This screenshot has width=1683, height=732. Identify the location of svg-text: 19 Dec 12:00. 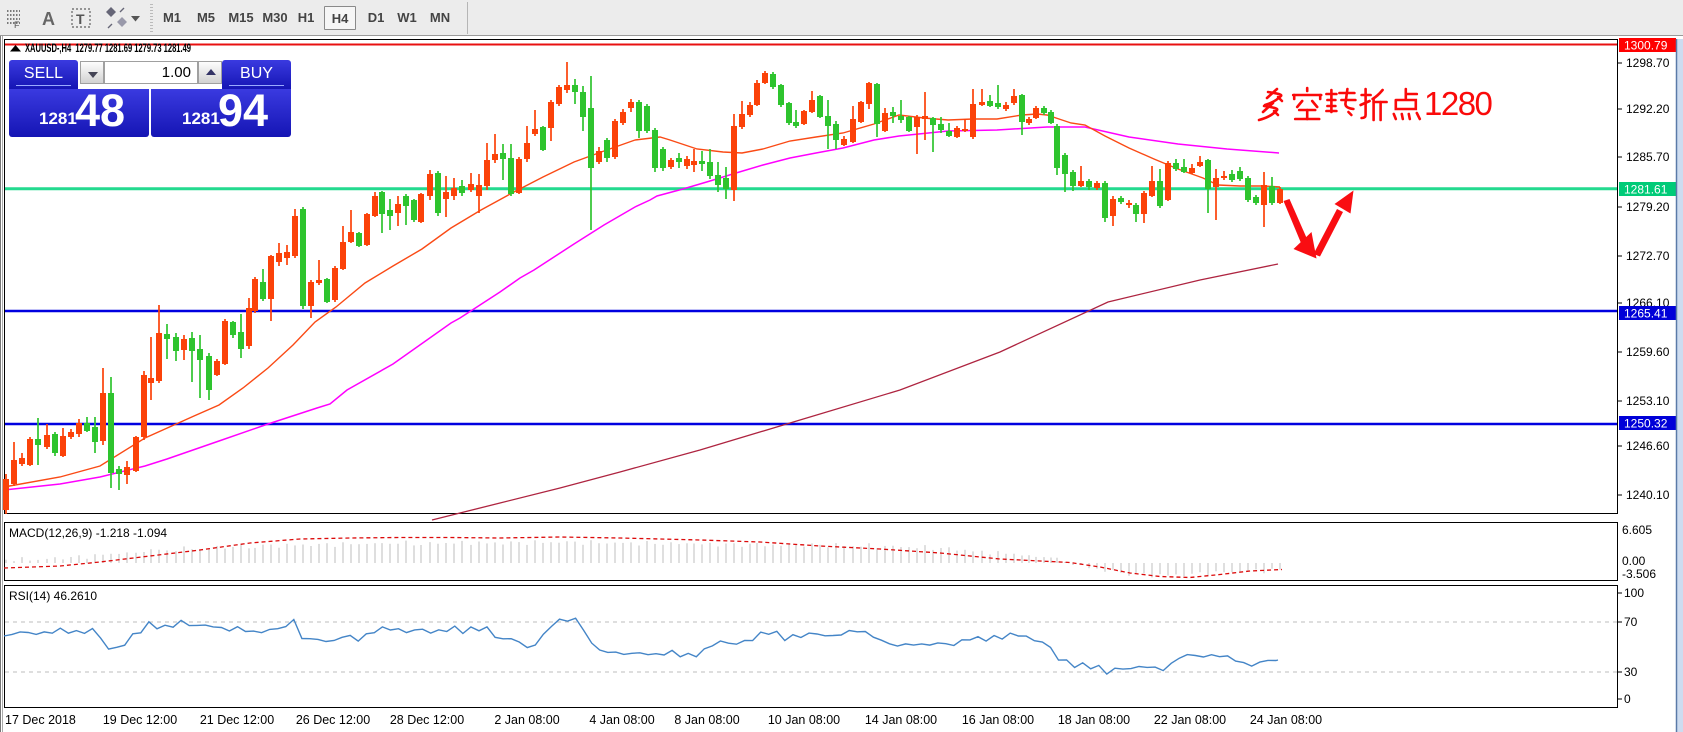
(140, 720).